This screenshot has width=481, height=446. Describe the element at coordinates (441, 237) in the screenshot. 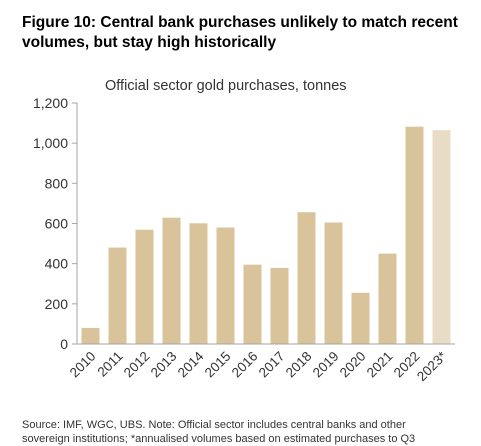

I see `bar-2023-estimate` at that location.